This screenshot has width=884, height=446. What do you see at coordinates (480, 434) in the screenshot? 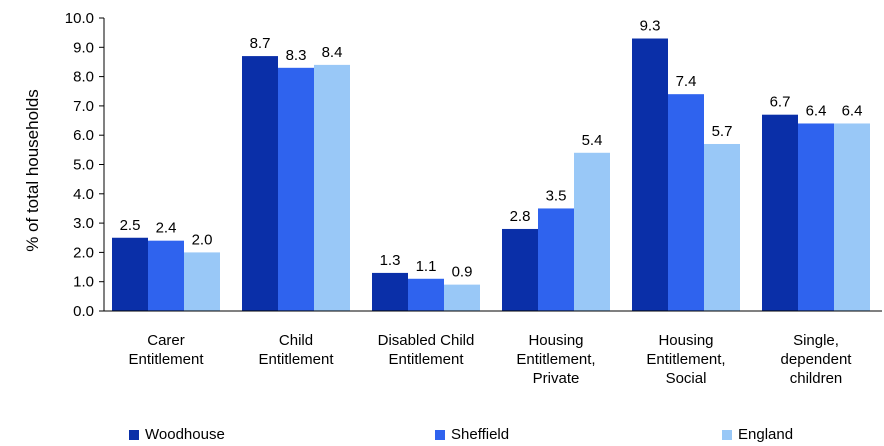
I see `legend-label: Sheffield` at bounding box center [480, 434].